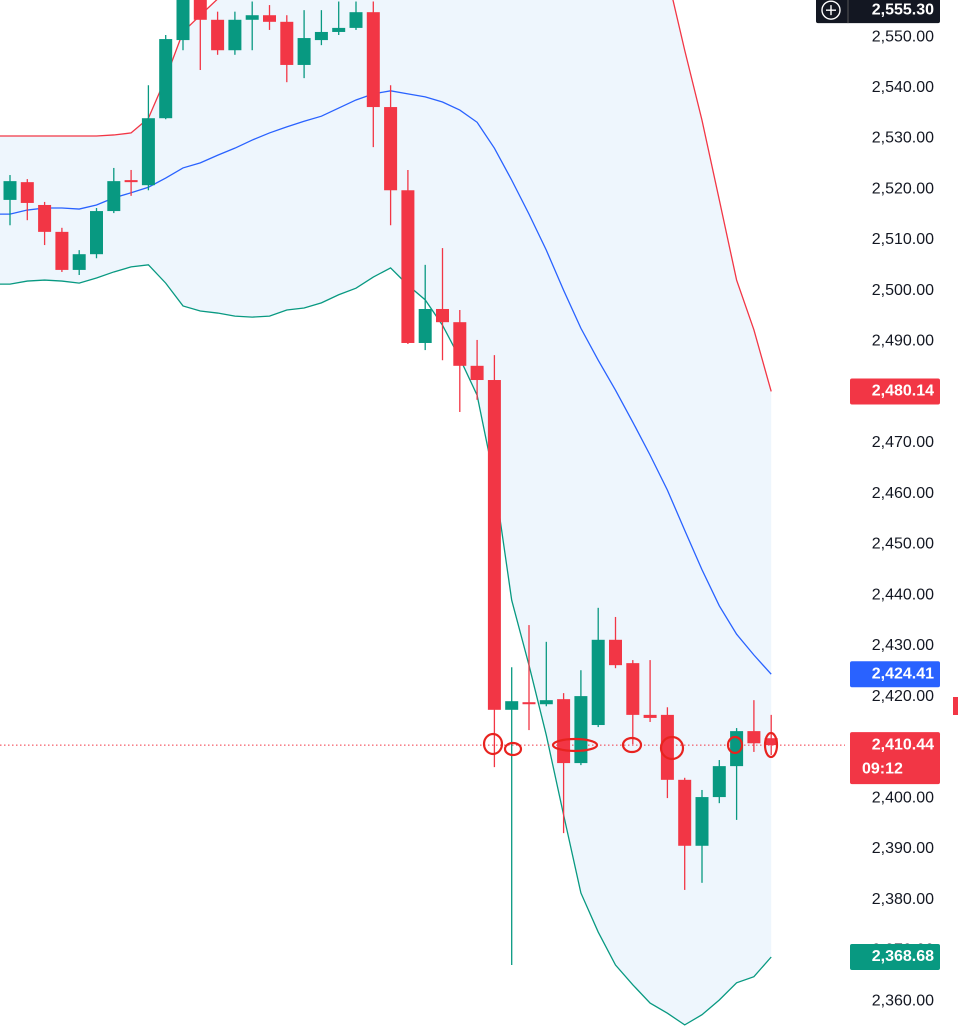  What do you see at coordinates (903, 239) in the screenshot?
I see `y-tick-label: 2,510.00` at bounding box center [903, 239].